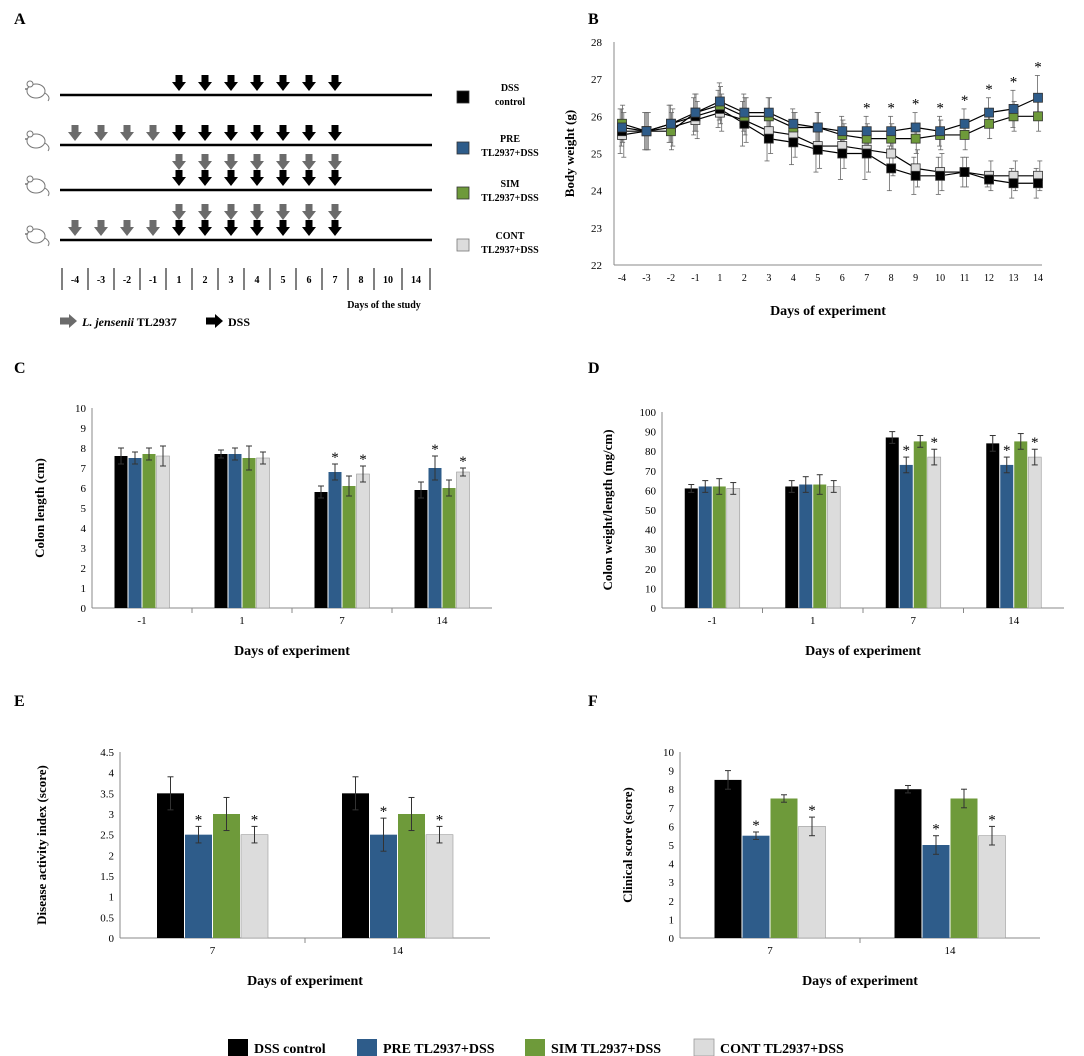 Image resolution: width=1084 pixels, height=1056 pixels. I want to click on mouse-body, so click(36, 236).